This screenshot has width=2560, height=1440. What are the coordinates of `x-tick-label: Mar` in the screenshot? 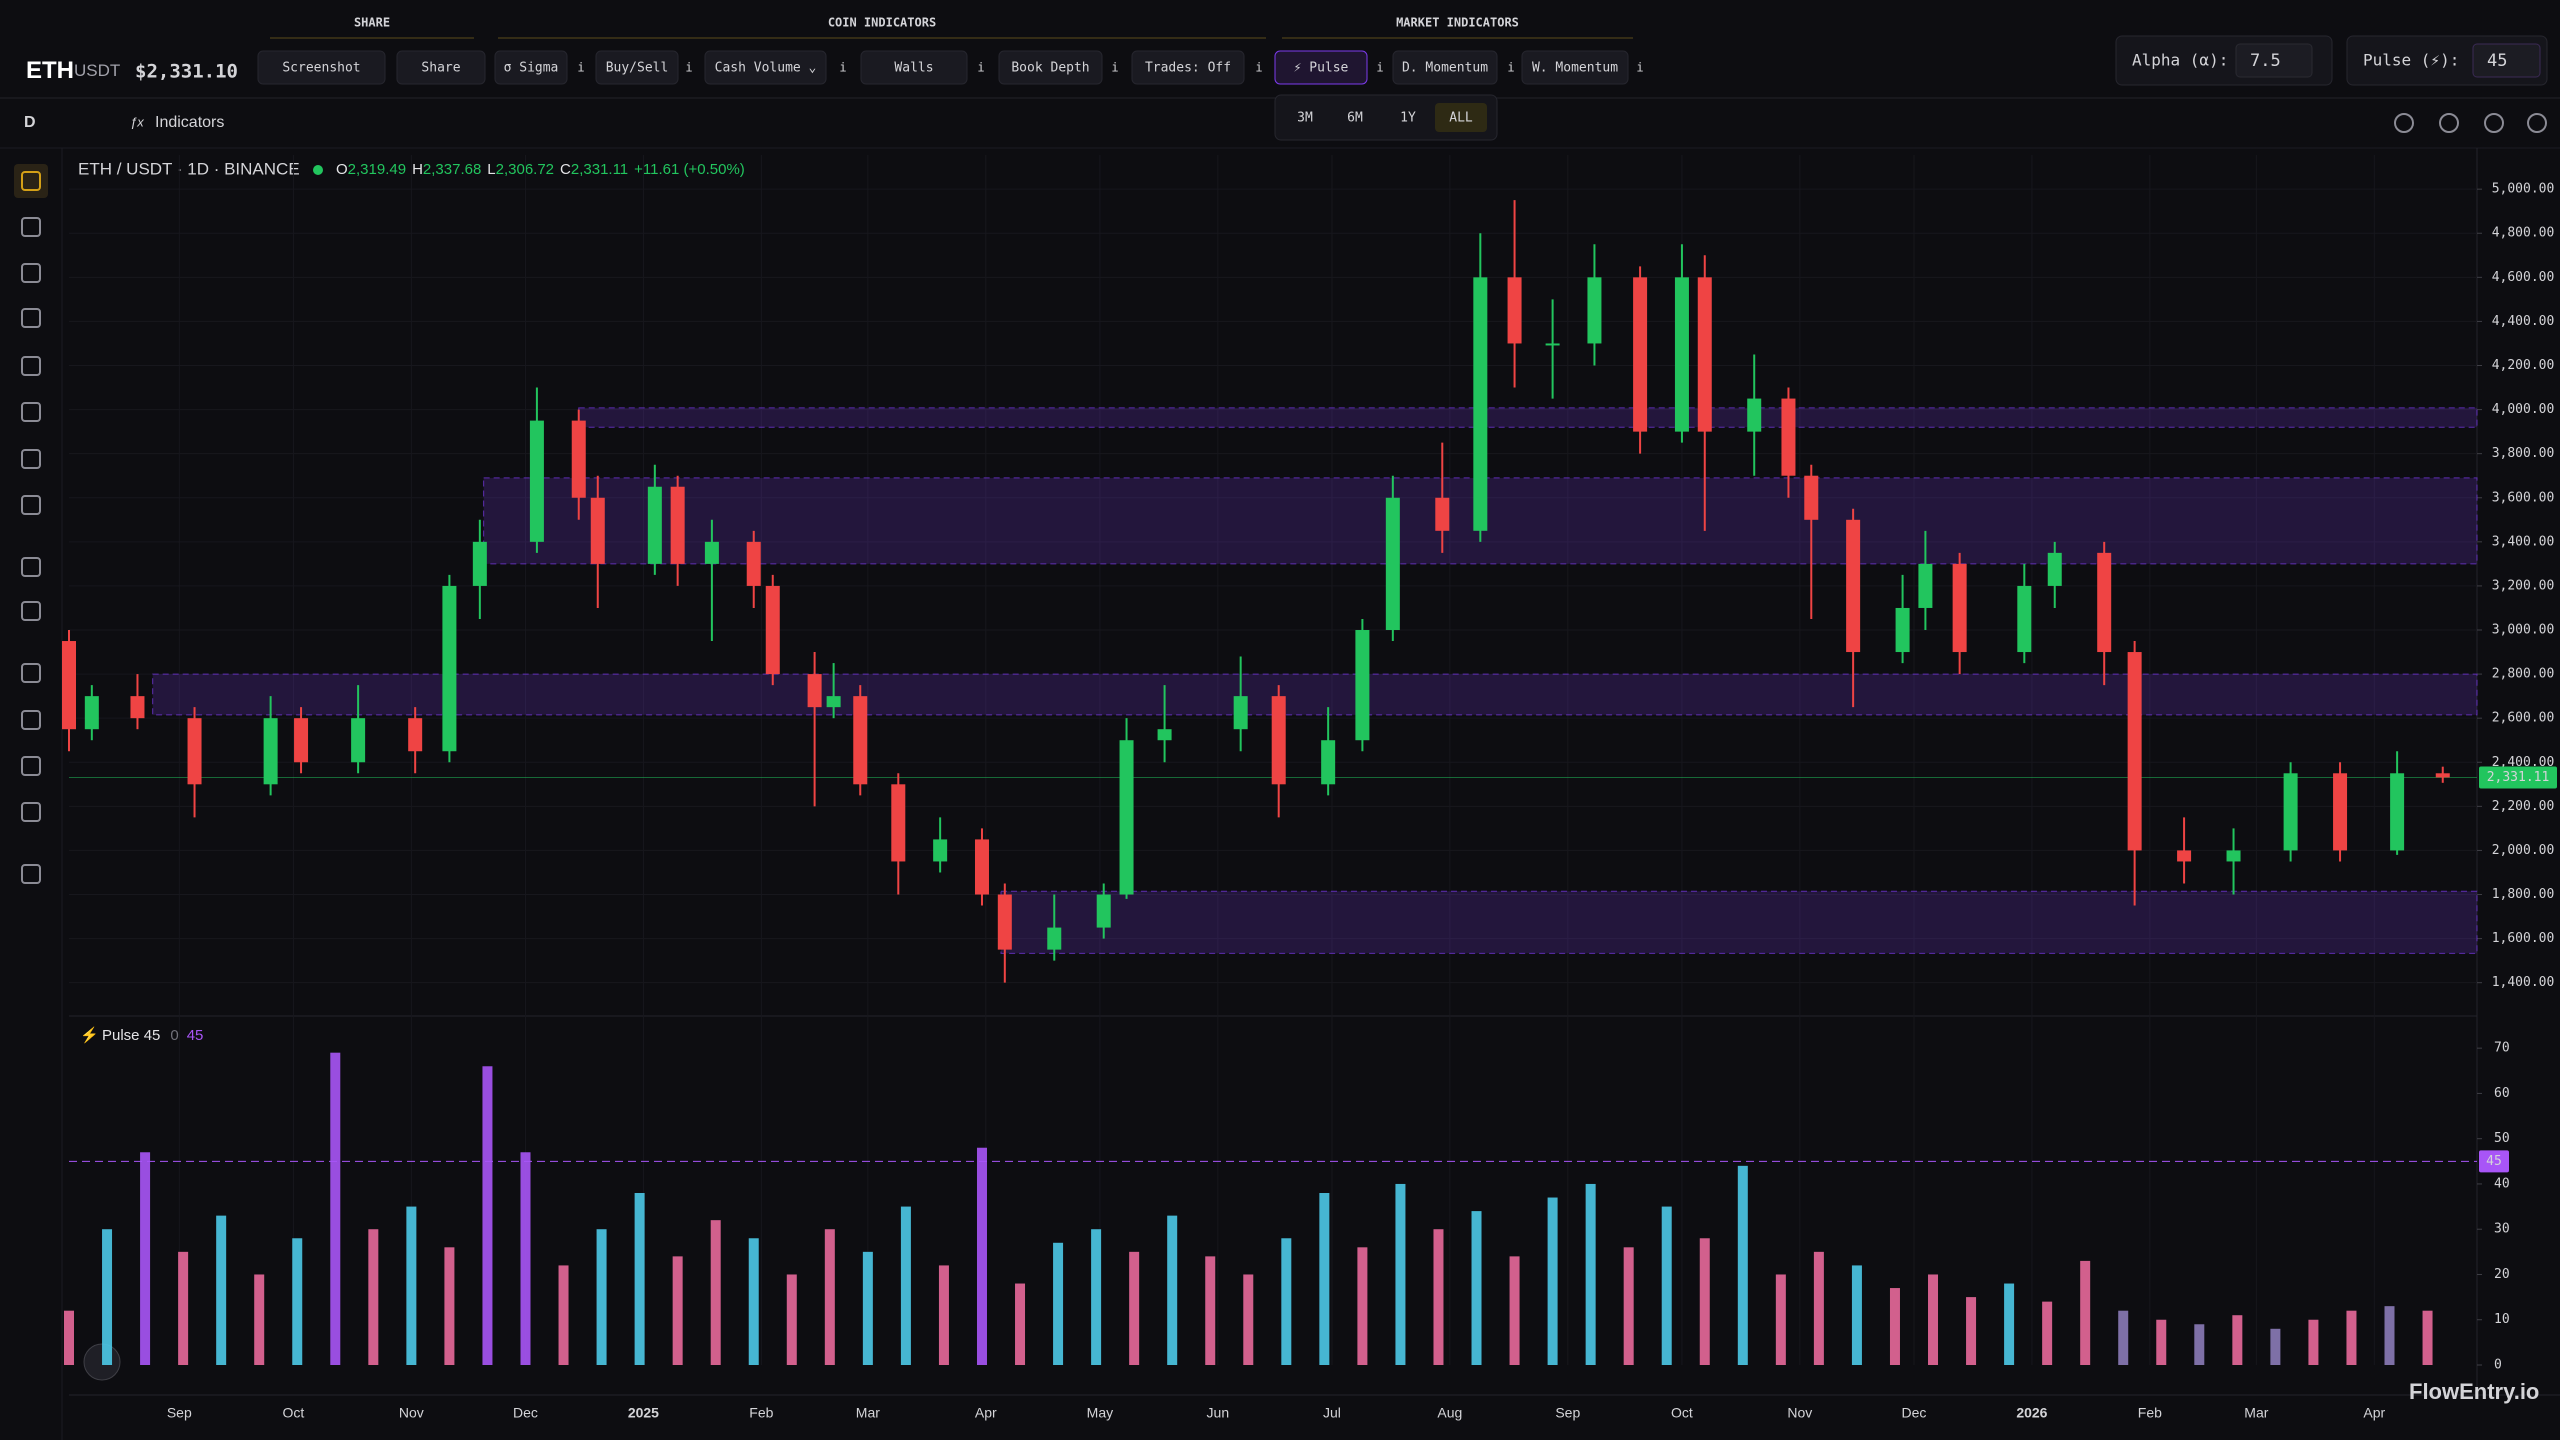 It's located at (868, 1413).